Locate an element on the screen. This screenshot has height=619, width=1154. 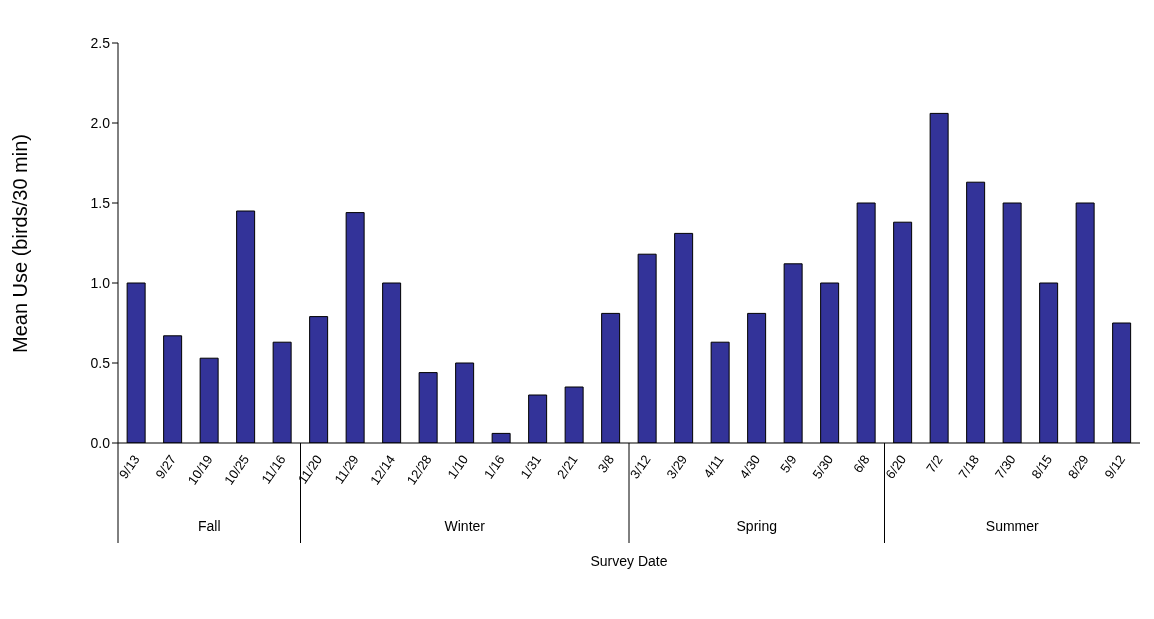
text: Summer is located at coordinates (1012, 526).